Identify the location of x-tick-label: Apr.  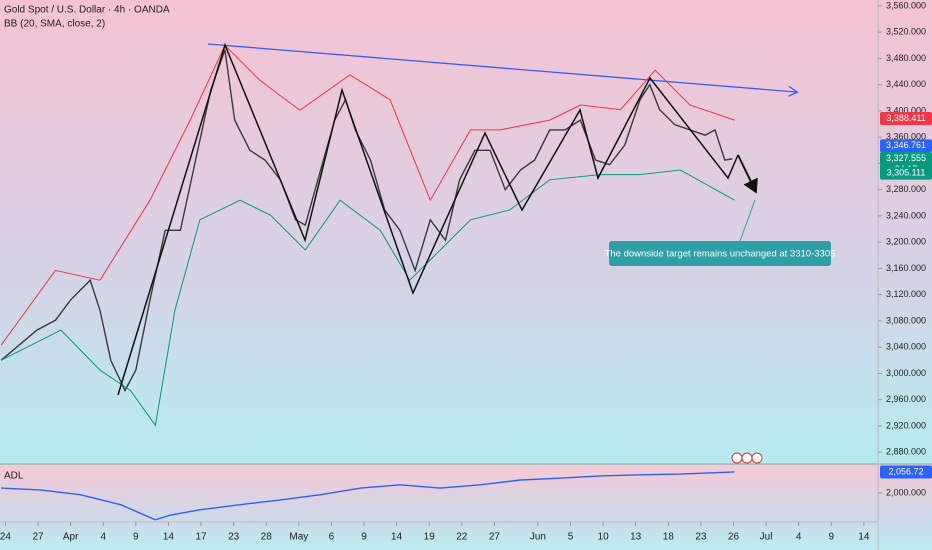
(71, 537).